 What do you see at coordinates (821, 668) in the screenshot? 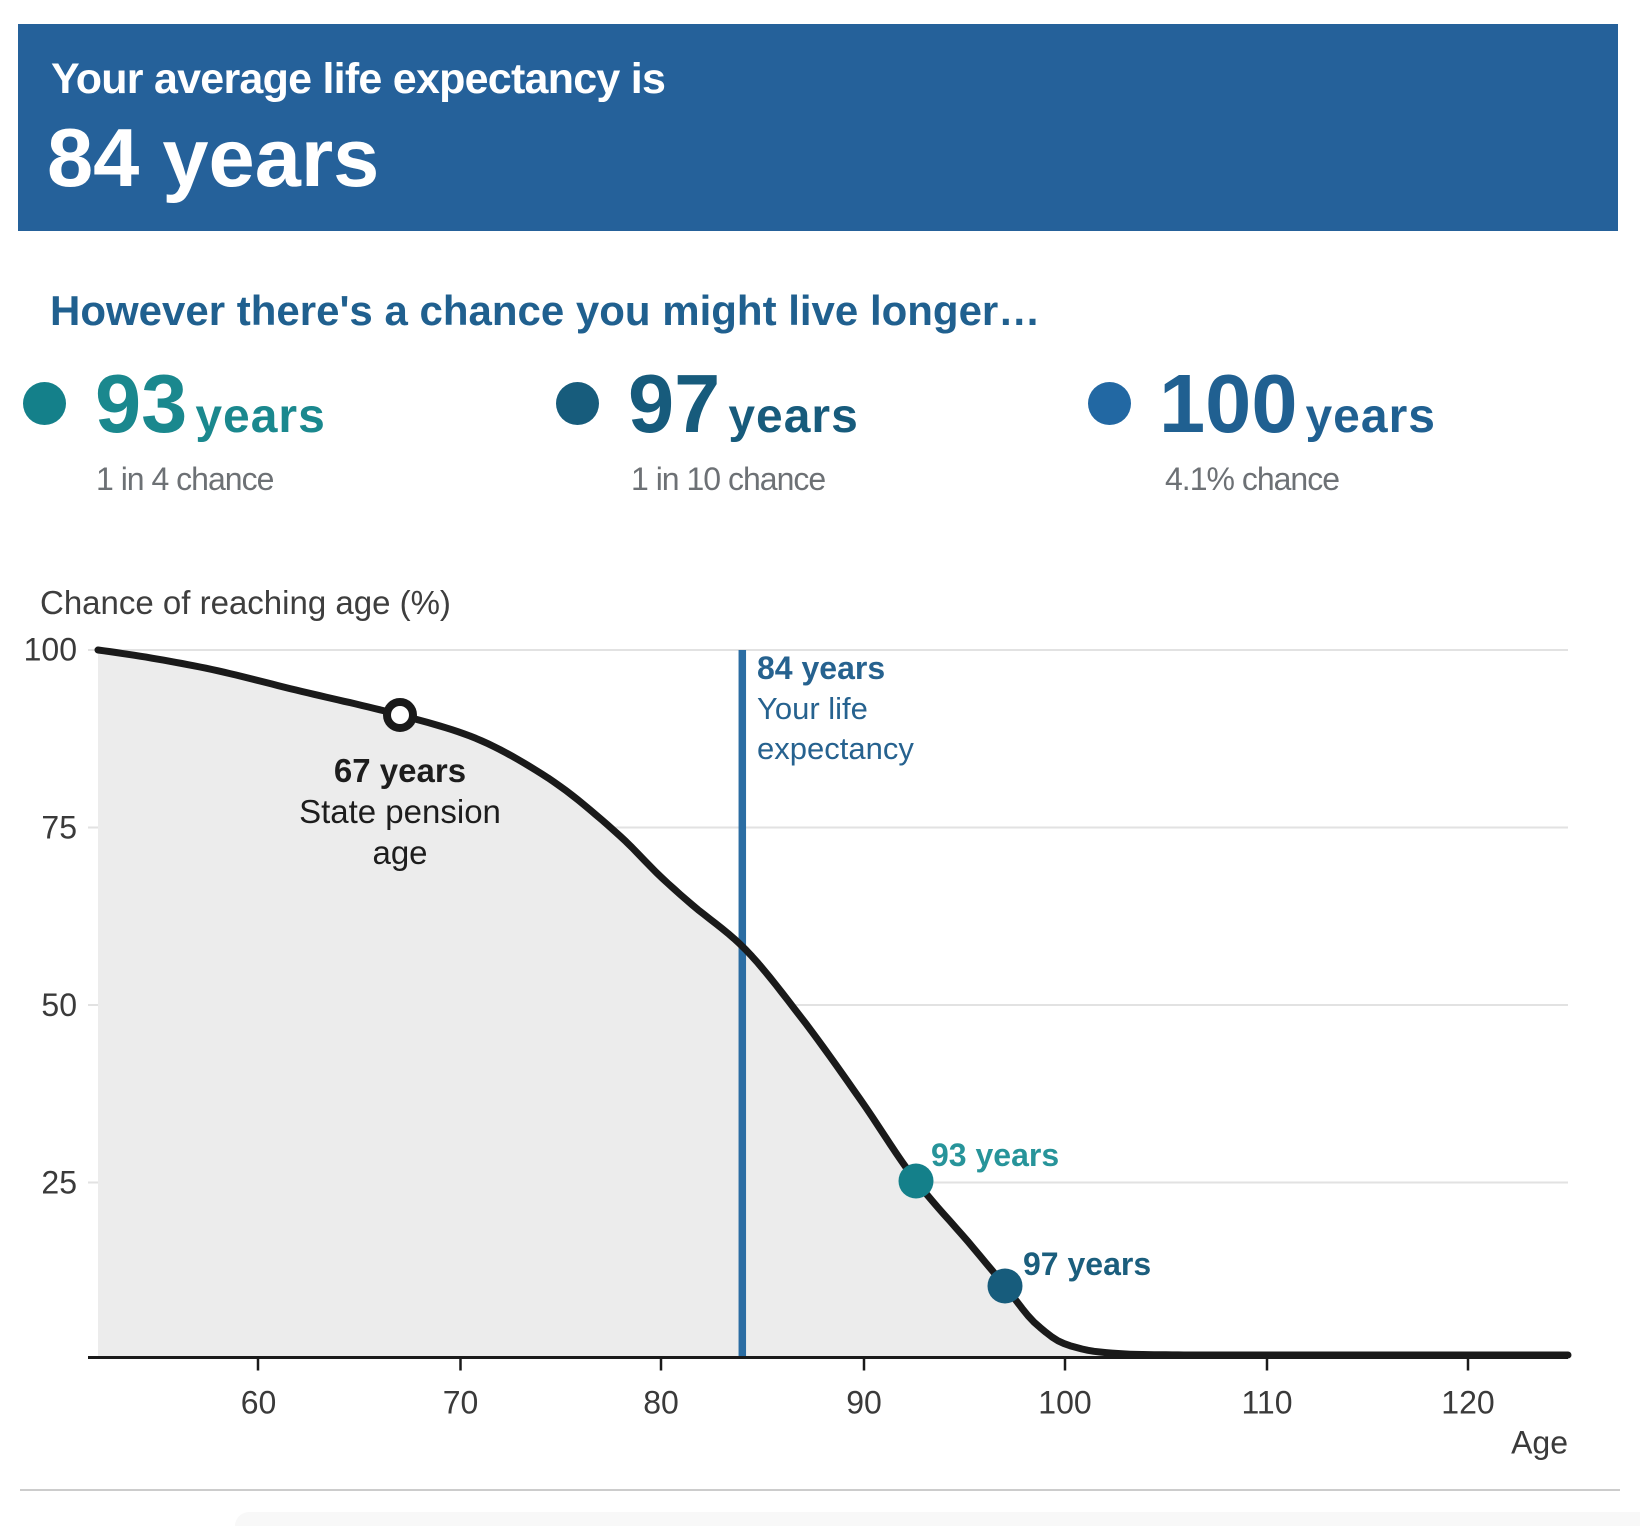
I see `svg-text: 84 years` at bounding box center [821, 668].